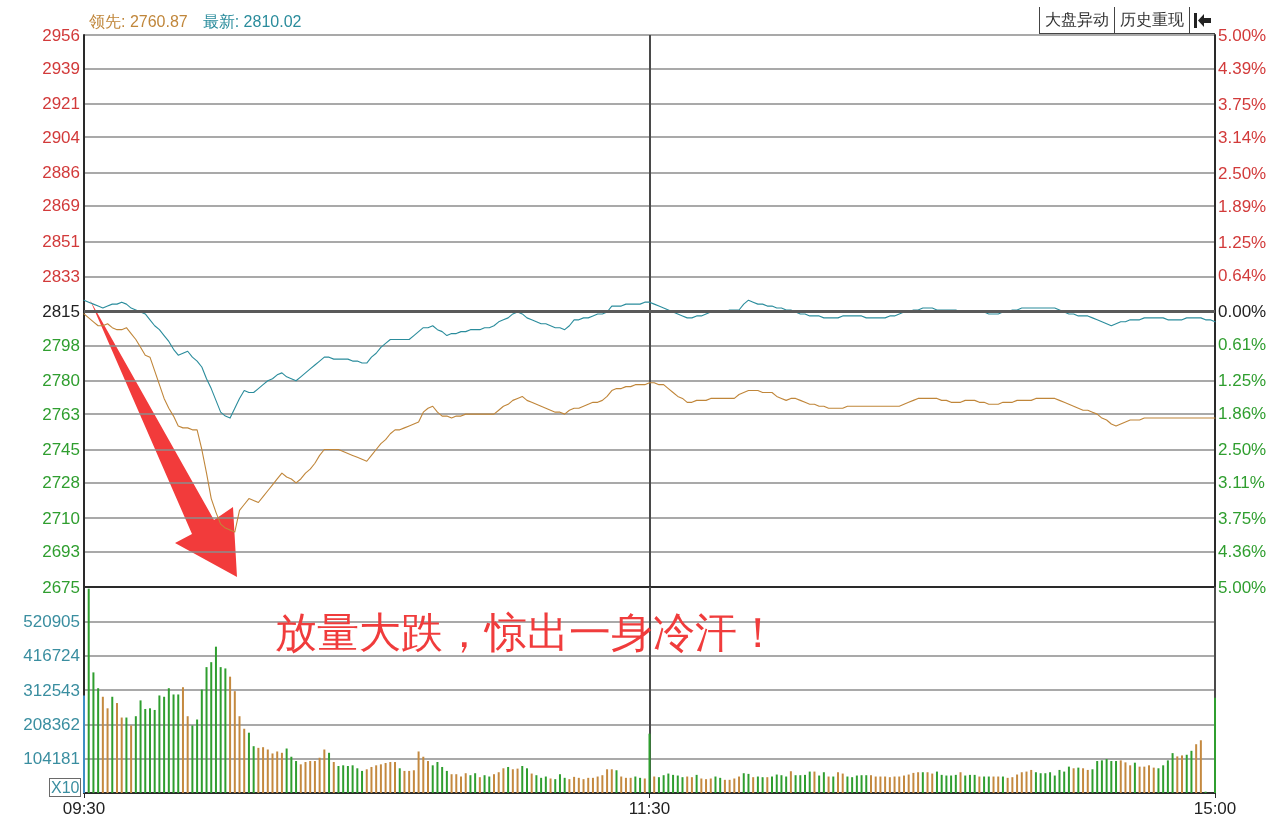 Image resolution: width=1280 pixels, height=817 pixels. What do you see at coordinates (61, 345) in the screenshot?
I see `y-tick-label: 2798` at bounding box center [61, 345].